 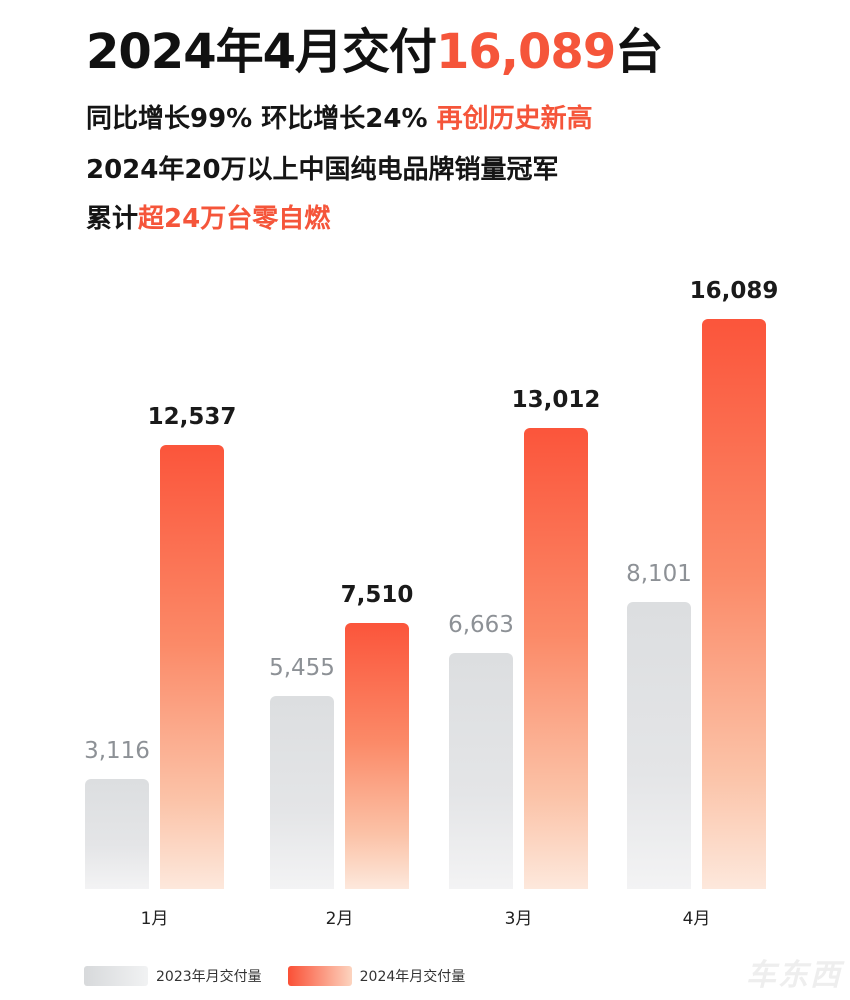 I want to click on x-axis-label-3: 3月, so click(x=518, y=919).